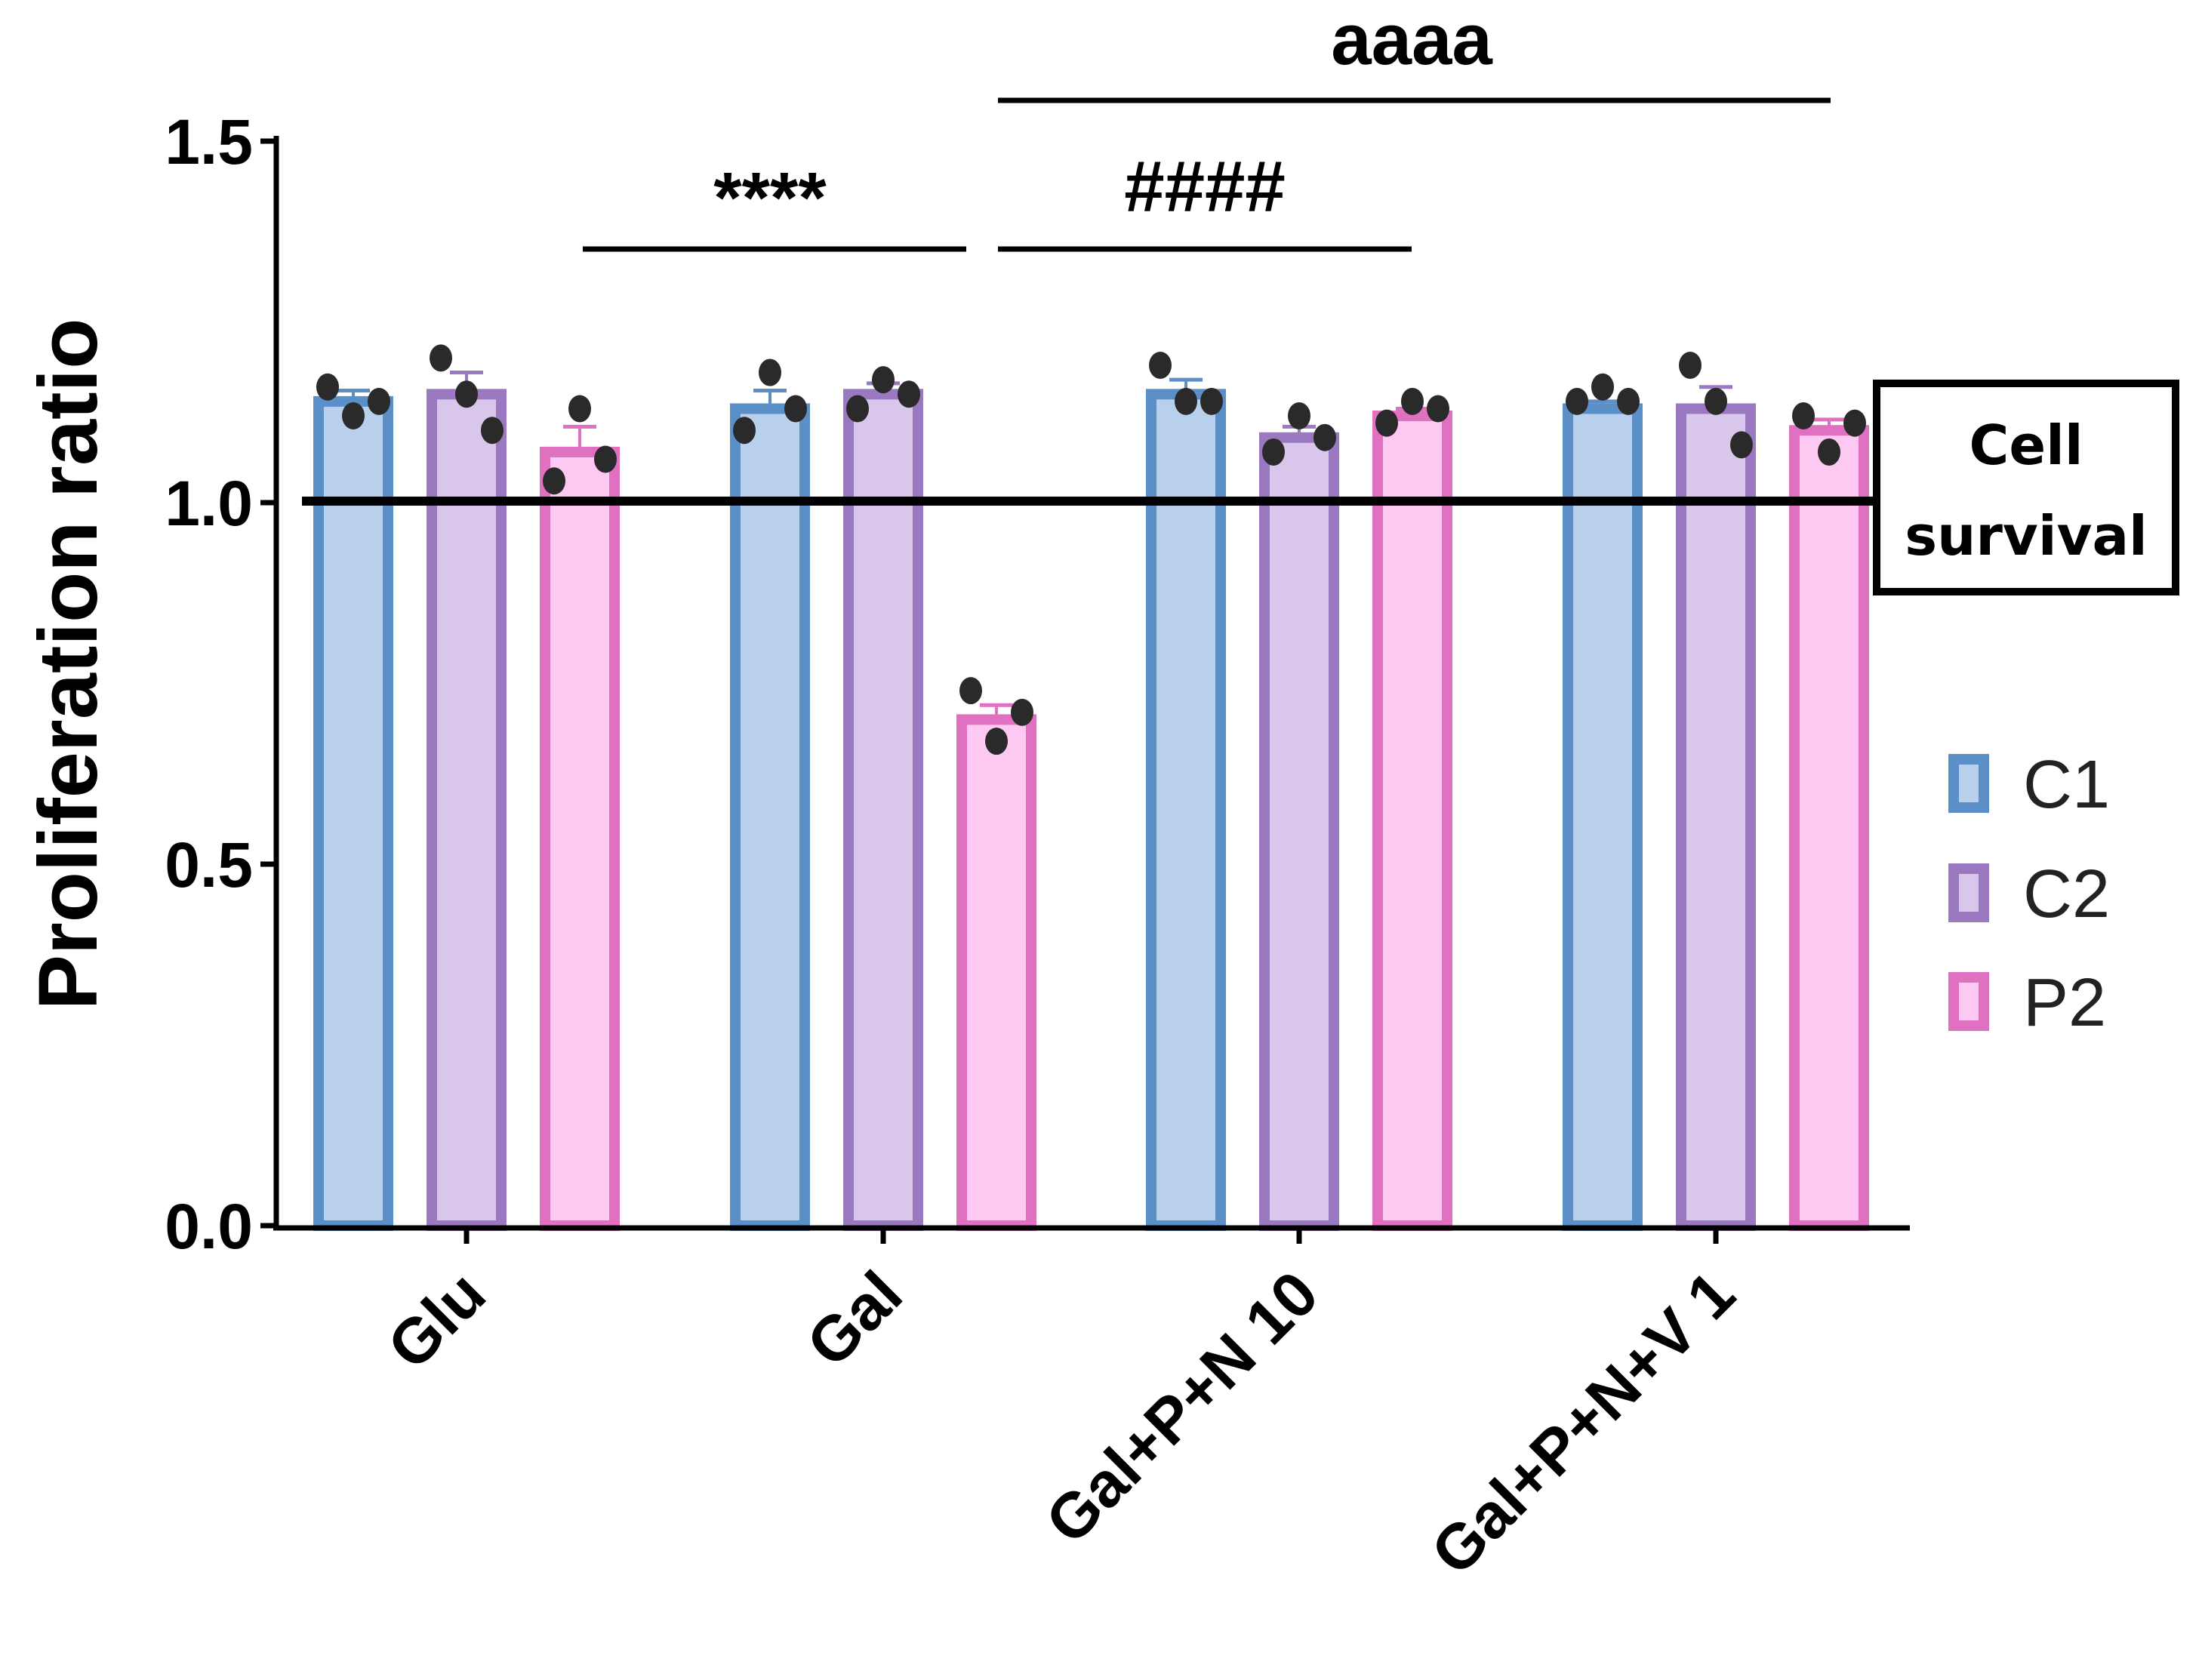 The image size is (2202, 1680). Describe the element at coordinates (209, 1226) in the screenshot. I see `y-tick-label: 0.0` at that location.